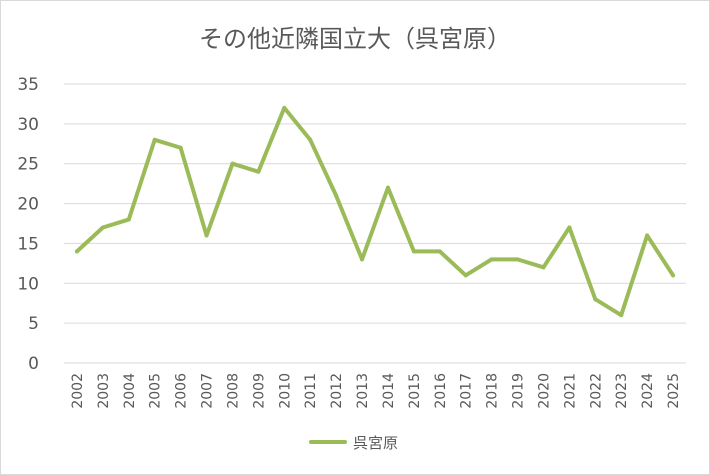 This screenshot has height=475, width=710. What do you see at coordinates (285, 391) in the screenshot?
I see `x-tick-label: 2010` at bounding box center [285, 391].